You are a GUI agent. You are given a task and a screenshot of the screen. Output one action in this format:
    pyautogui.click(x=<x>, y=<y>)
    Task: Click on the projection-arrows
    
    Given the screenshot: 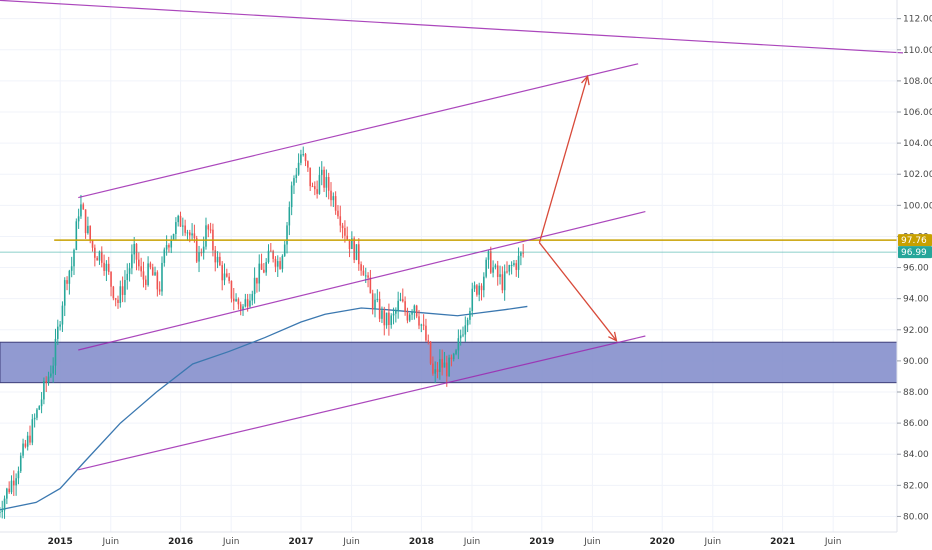 What is the action you would take?
    pyautogui.click(x=578, y=208)
    